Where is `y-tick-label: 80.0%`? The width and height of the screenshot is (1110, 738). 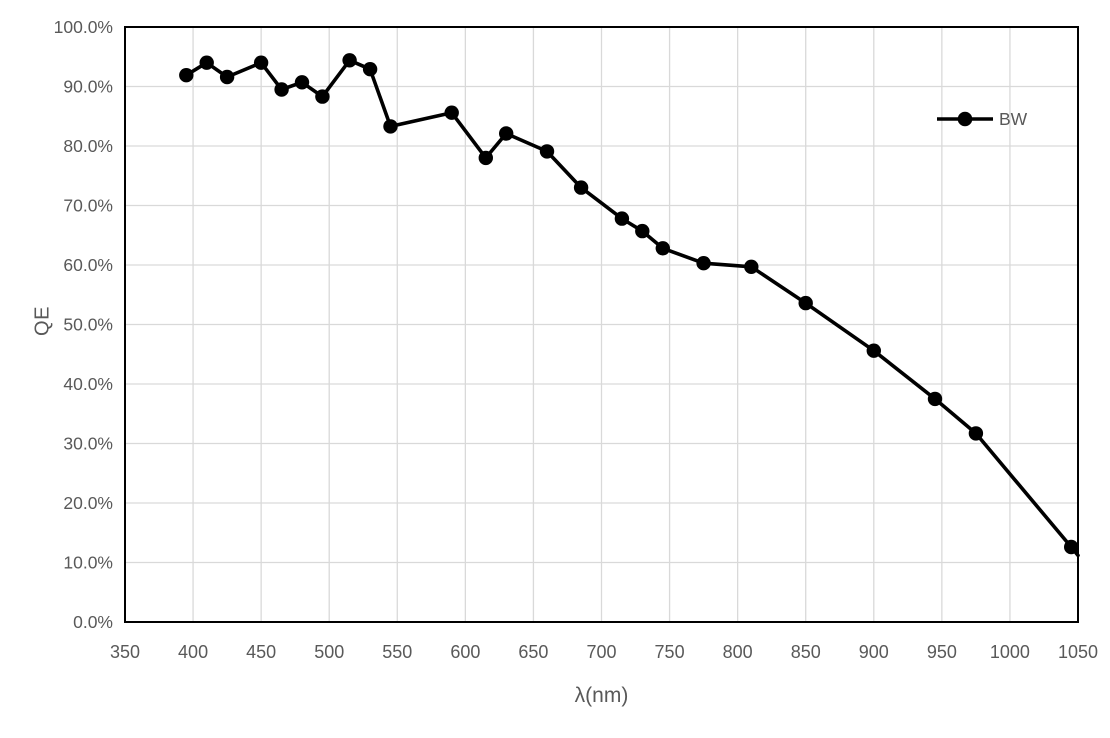 y-tick-label: 80.0% is located at coordinates (88, 146).